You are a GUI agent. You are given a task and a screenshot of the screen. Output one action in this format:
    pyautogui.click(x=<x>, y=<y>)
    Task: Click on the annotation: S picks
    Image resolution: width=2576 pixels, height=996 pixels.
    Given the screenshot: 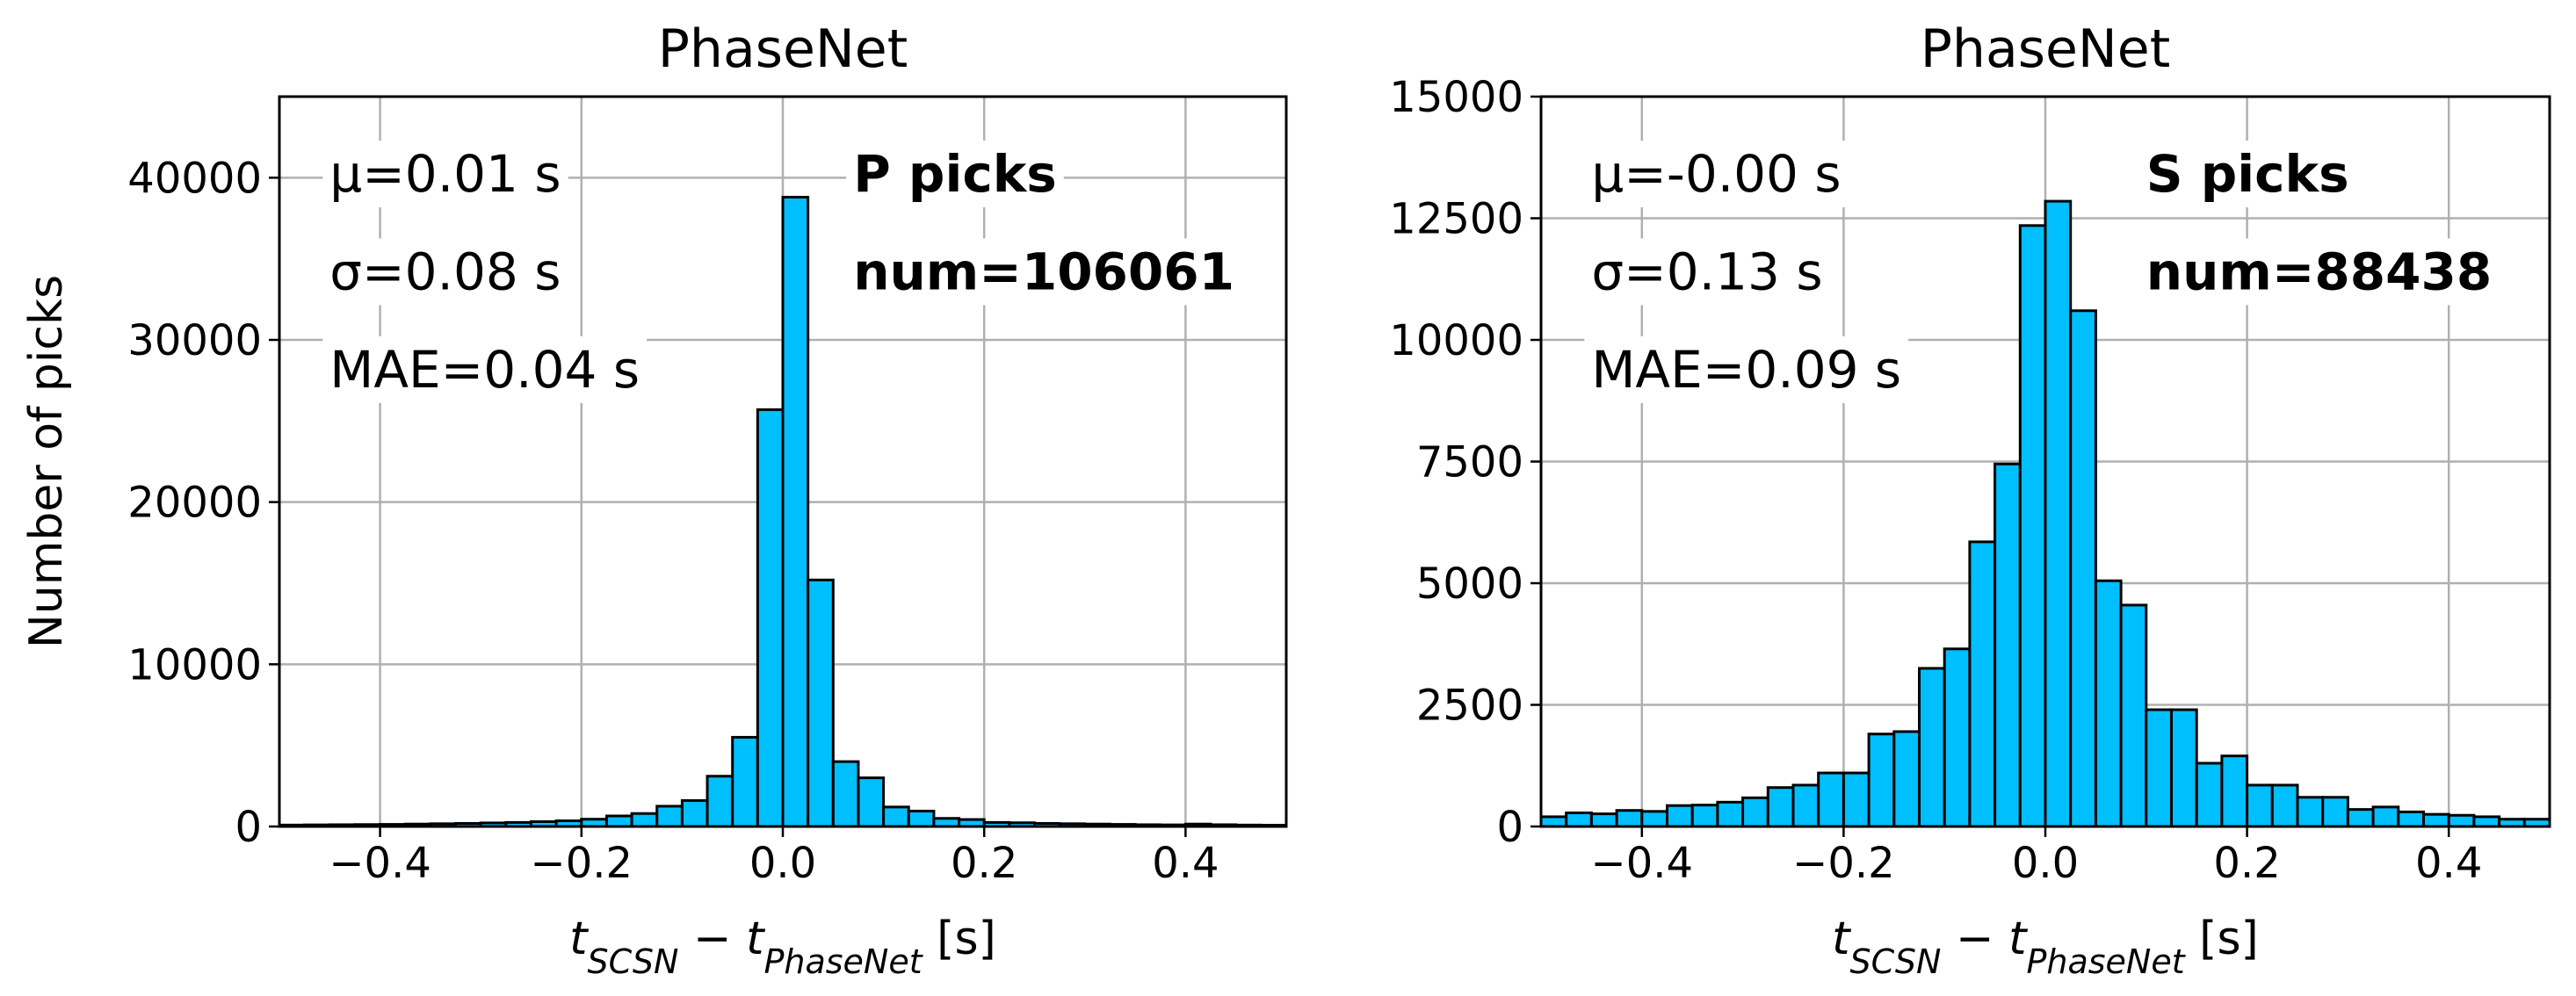 What is the action you would take?
    pyautogui.click(x=2247, y=174)
    